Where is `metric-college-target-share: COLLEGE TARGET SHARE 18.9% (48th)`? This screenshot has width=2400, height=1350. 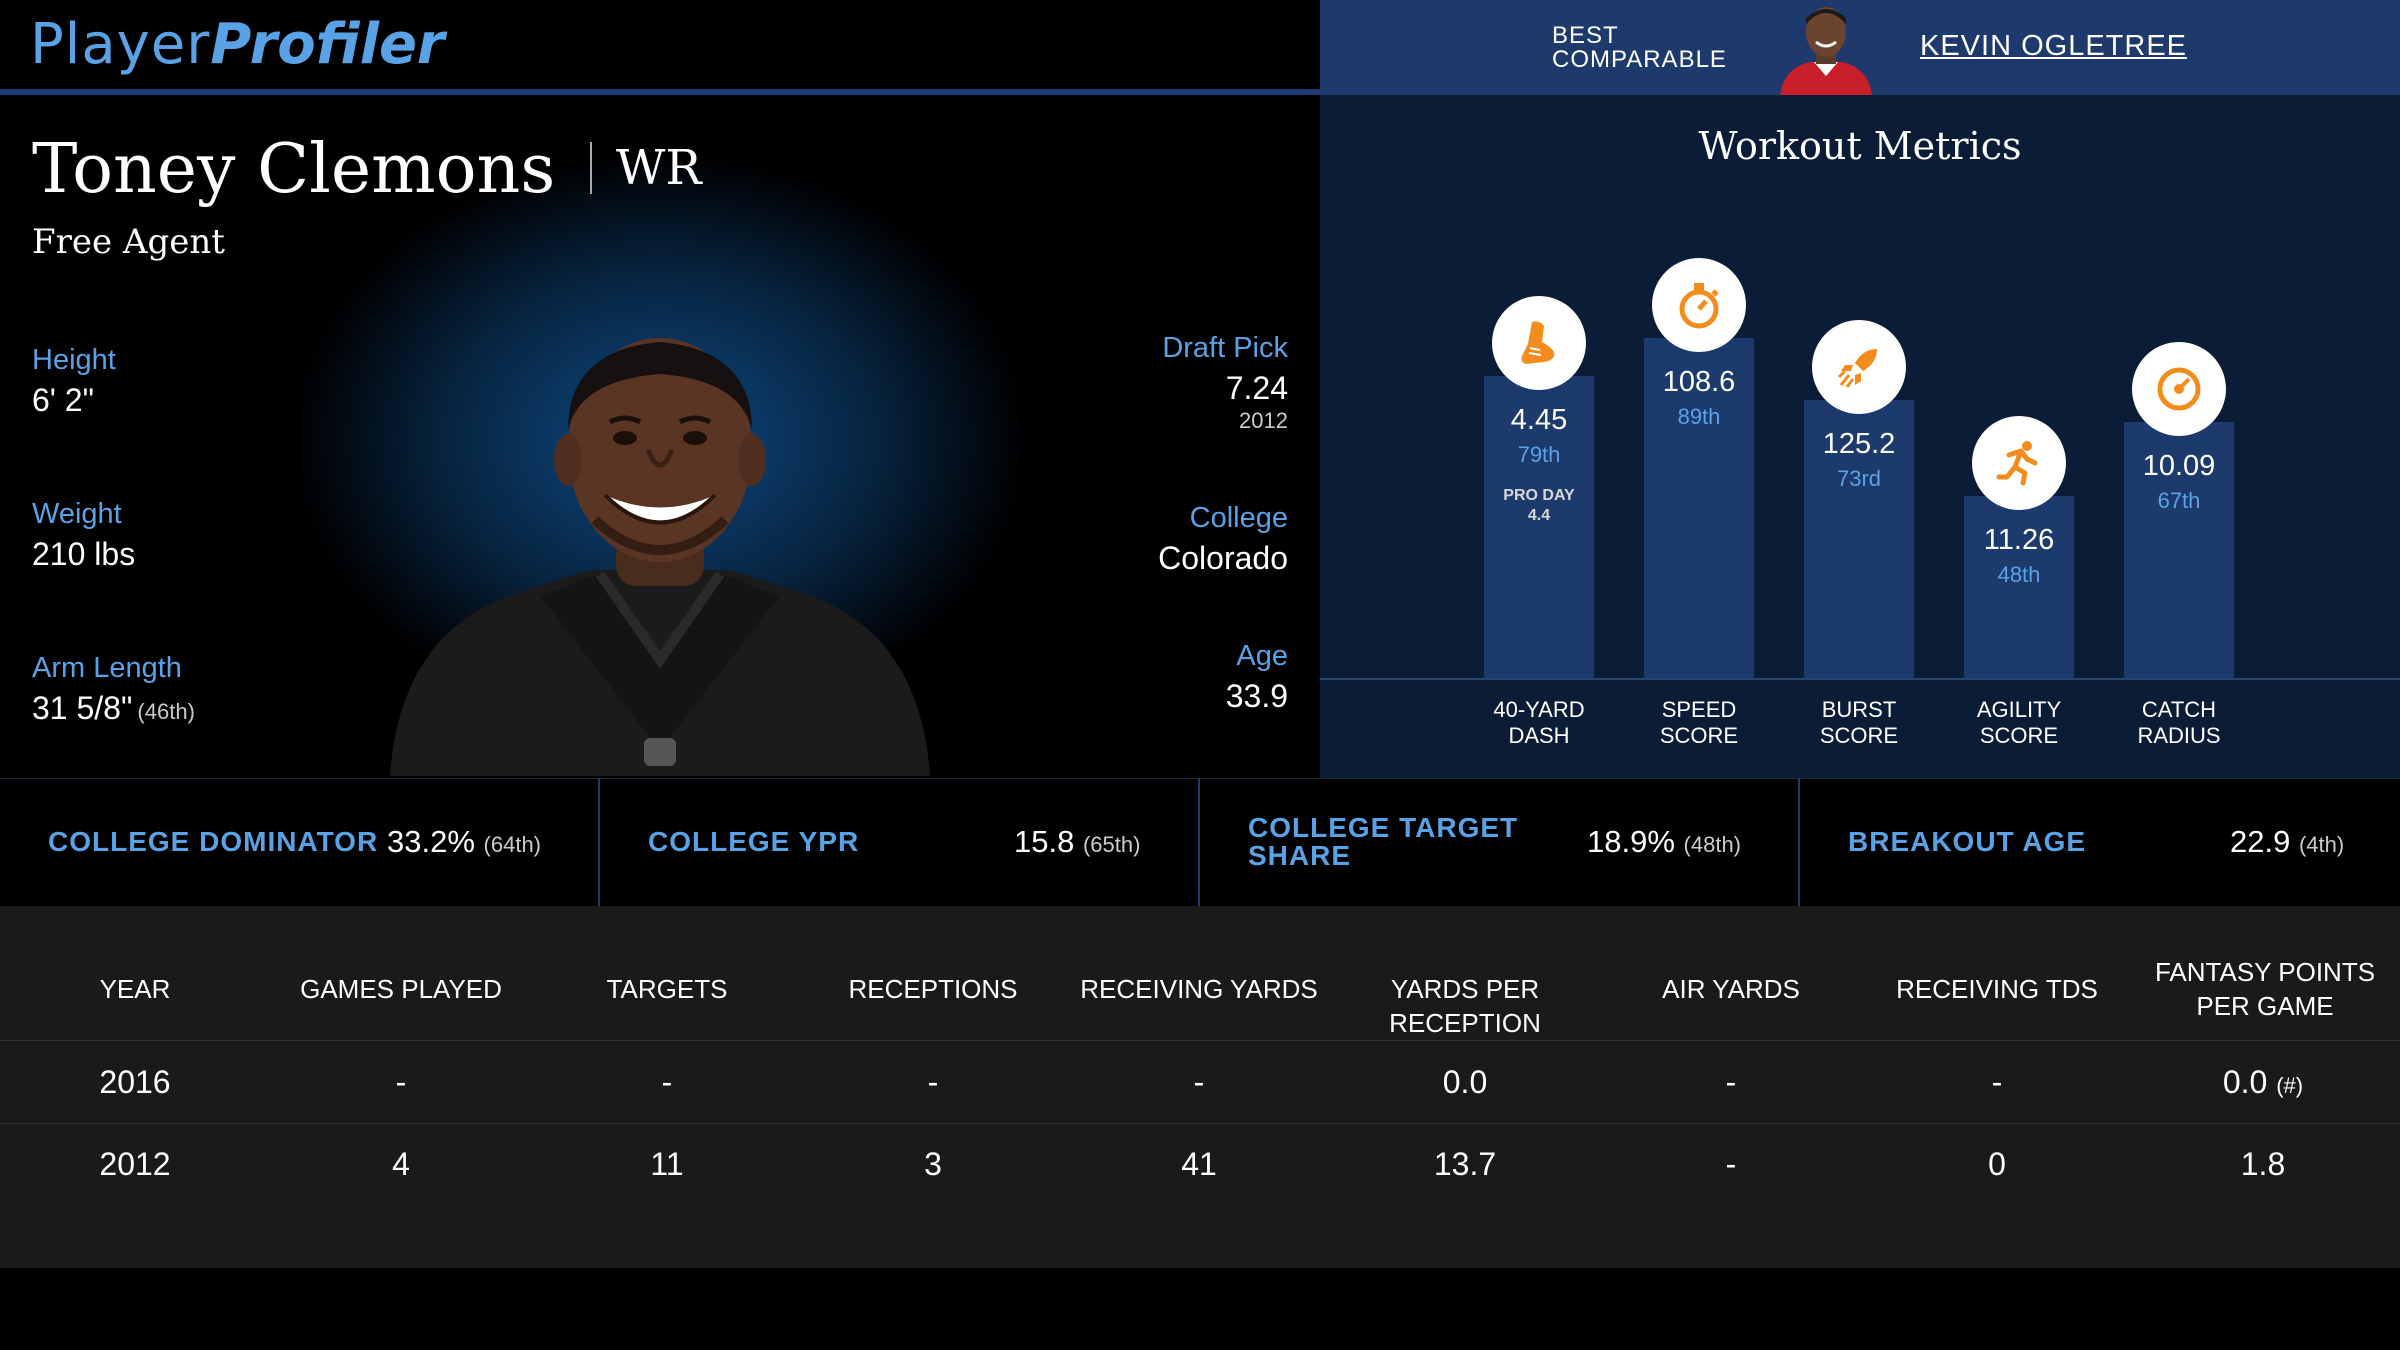
metric-college-target-share: COLLEGE TARGET SHARE 18.9% (48th) is located at coordinates (1500, 842).